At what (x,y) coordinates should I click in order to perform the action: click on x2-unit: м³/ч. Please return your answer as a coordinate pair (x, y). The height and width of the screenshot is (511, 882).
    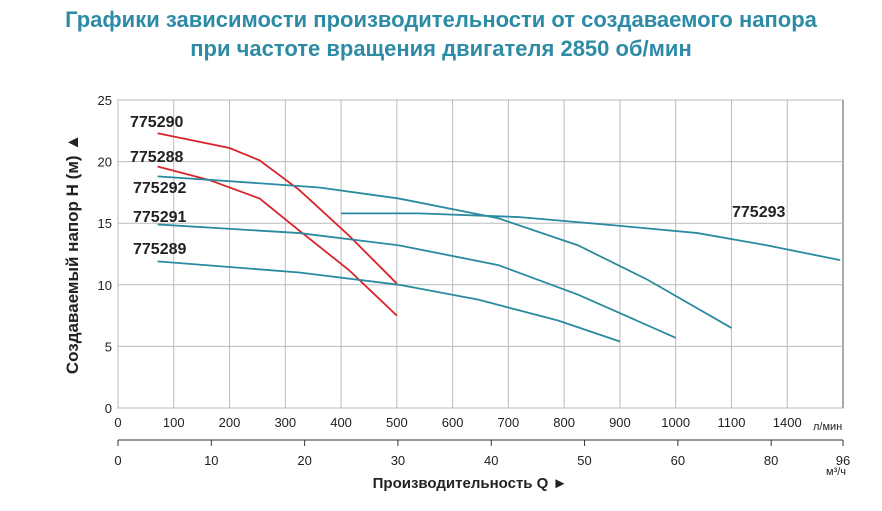
    Looking at the image, I should click on (836, 472).